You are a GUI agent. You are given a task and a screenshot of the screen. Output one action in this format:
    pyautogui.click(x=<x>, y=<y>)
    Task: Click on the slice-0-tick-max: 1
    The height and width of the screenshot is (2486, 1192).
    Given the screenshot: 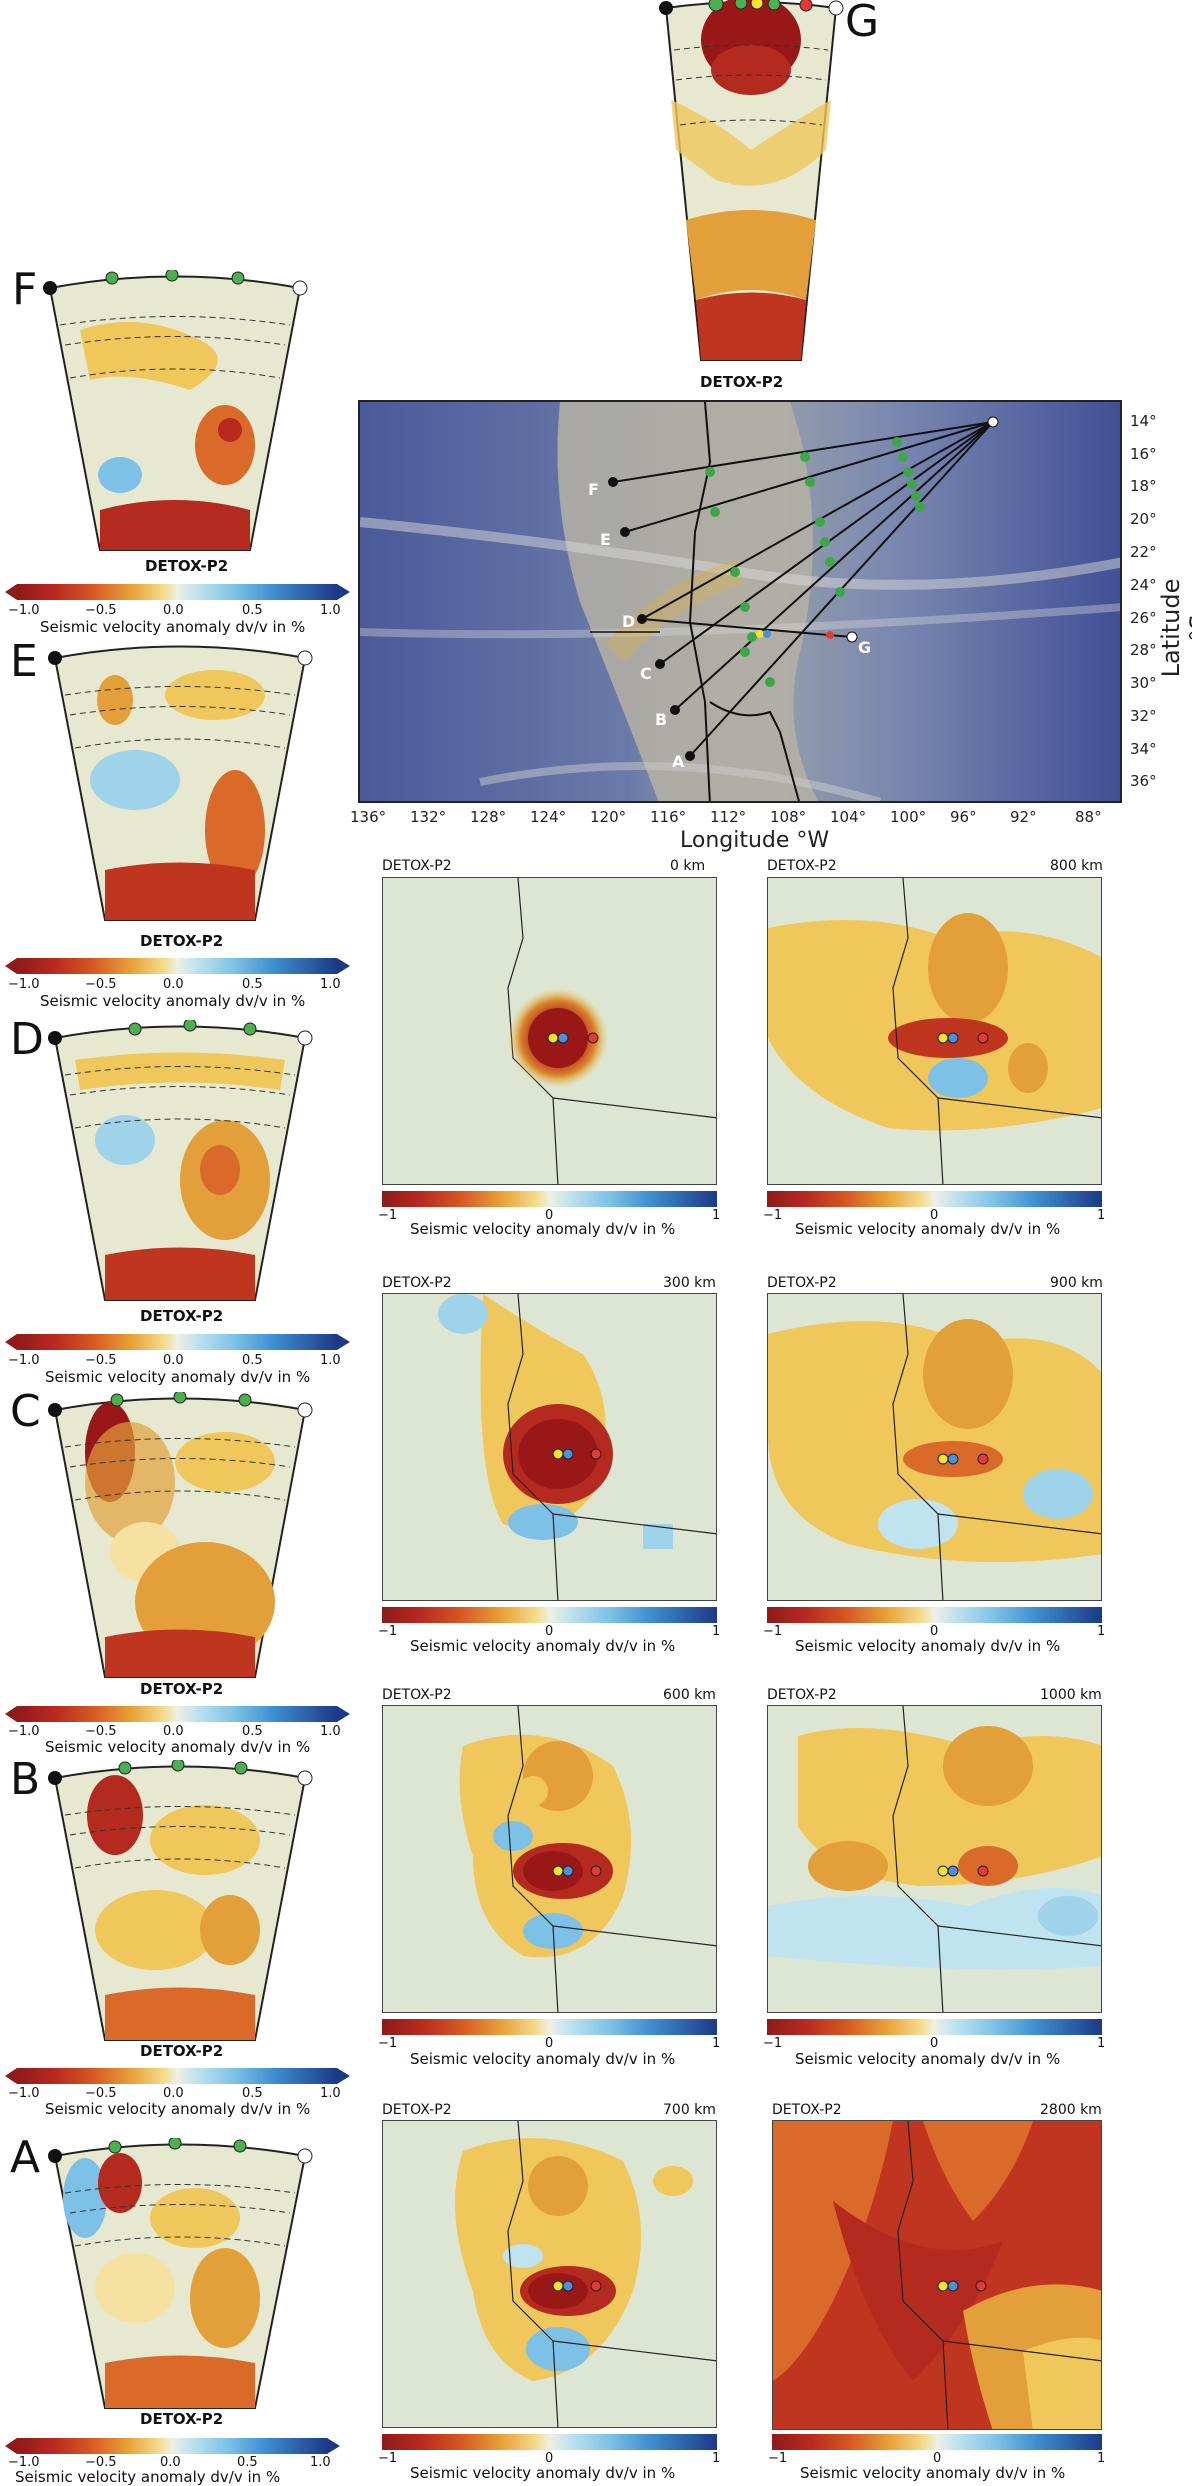 What is the action you would take?
    pyautogui.click(x=716, y=1215)
    